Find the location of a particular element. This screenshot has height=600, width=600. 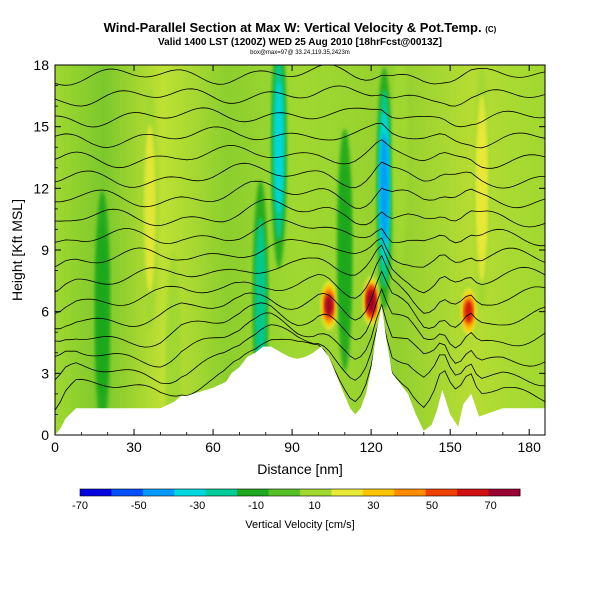

x-tick-label: 90 is located at coordinates (292, 447).